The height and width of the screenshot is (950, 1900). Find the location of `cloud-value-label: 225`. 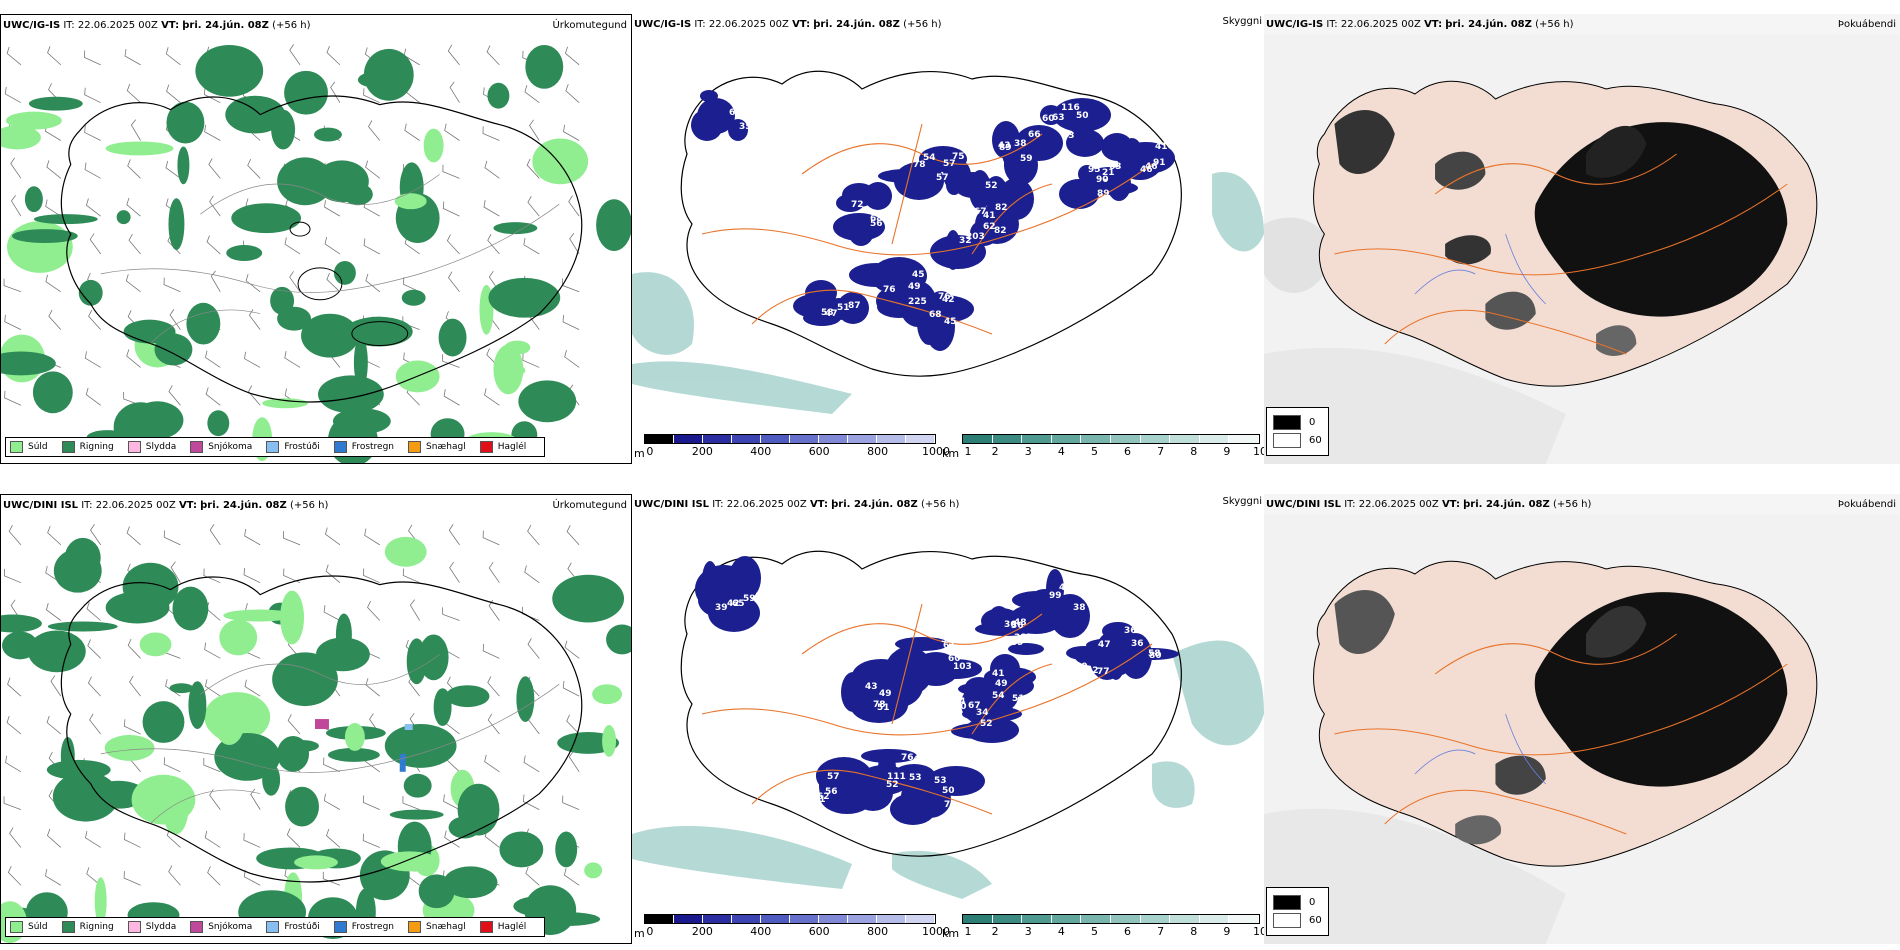

cloud-value-label: 225 is located at coordinates (917, 302).